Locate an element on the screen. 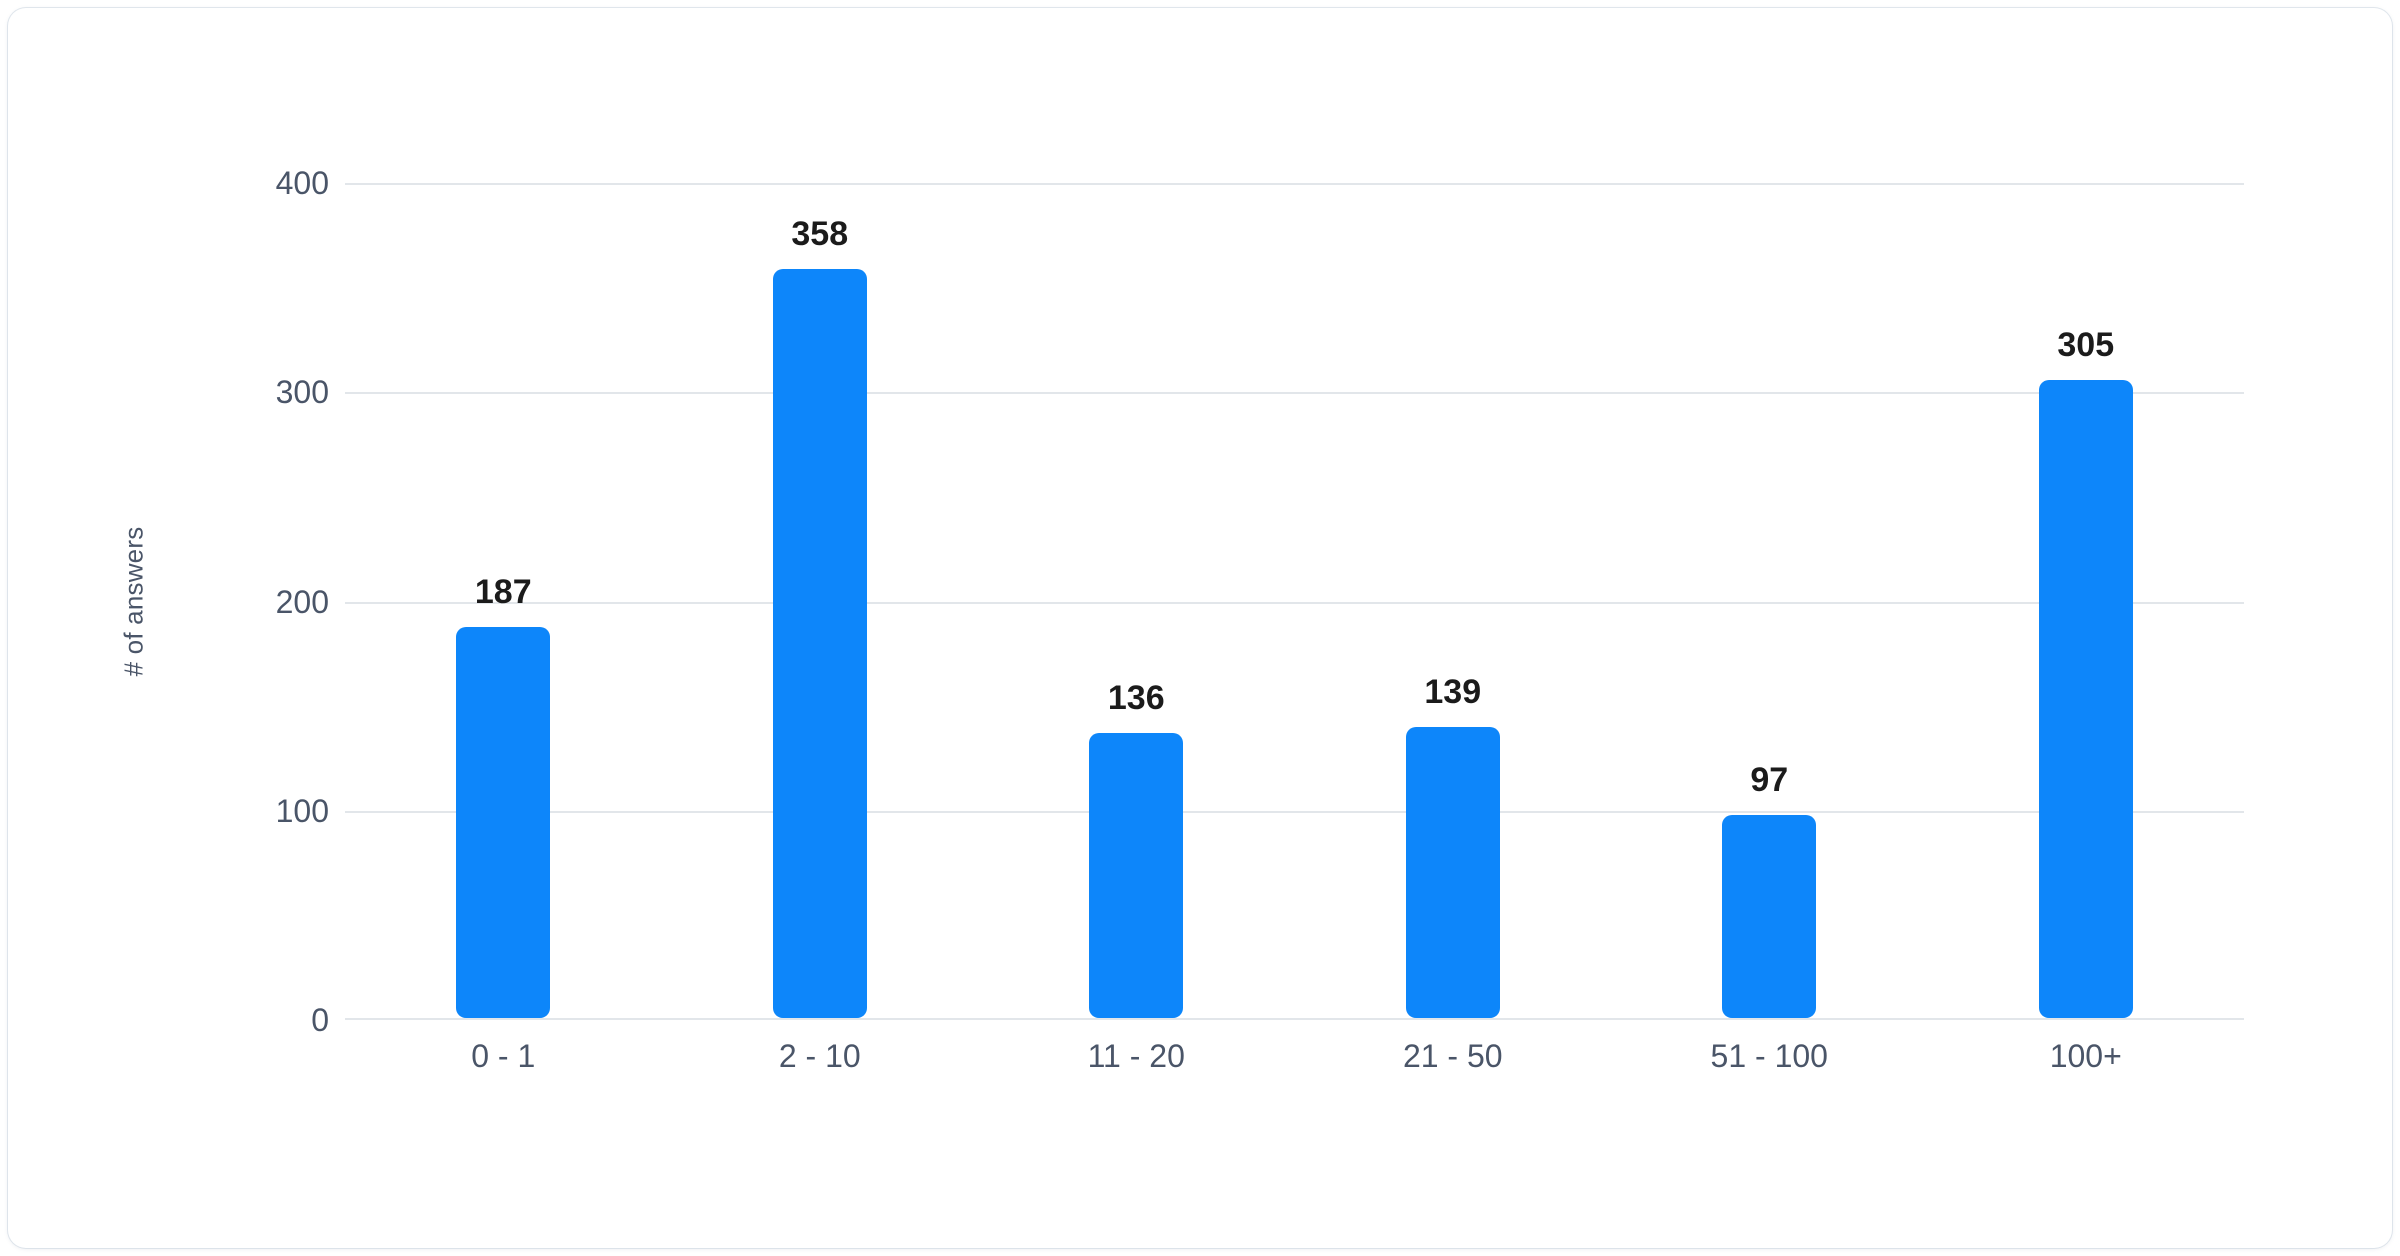 The image size is (2400, 1256). bar-slot: 305 is located at coordinates (2086, 601).